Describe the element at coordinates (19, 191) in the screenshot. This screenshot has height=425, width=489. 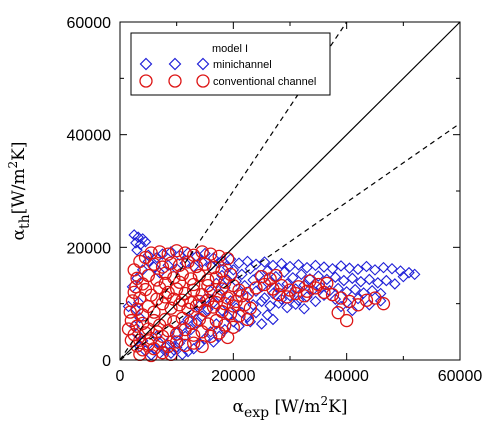
I see `y-axis-label-unit: [W/m` at that location.